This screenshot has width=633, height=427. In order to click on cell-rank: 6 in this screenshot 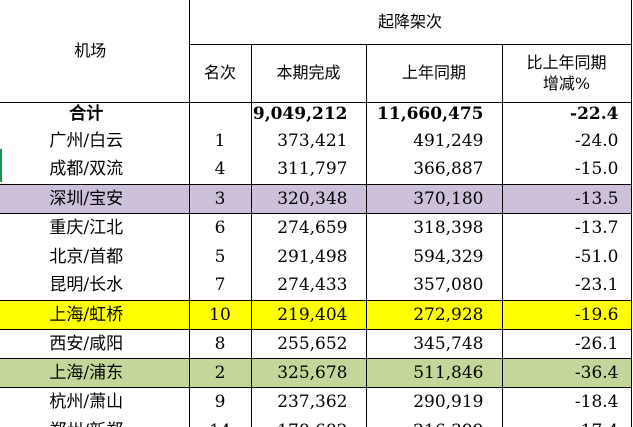, I will do `click(220, 227)`.